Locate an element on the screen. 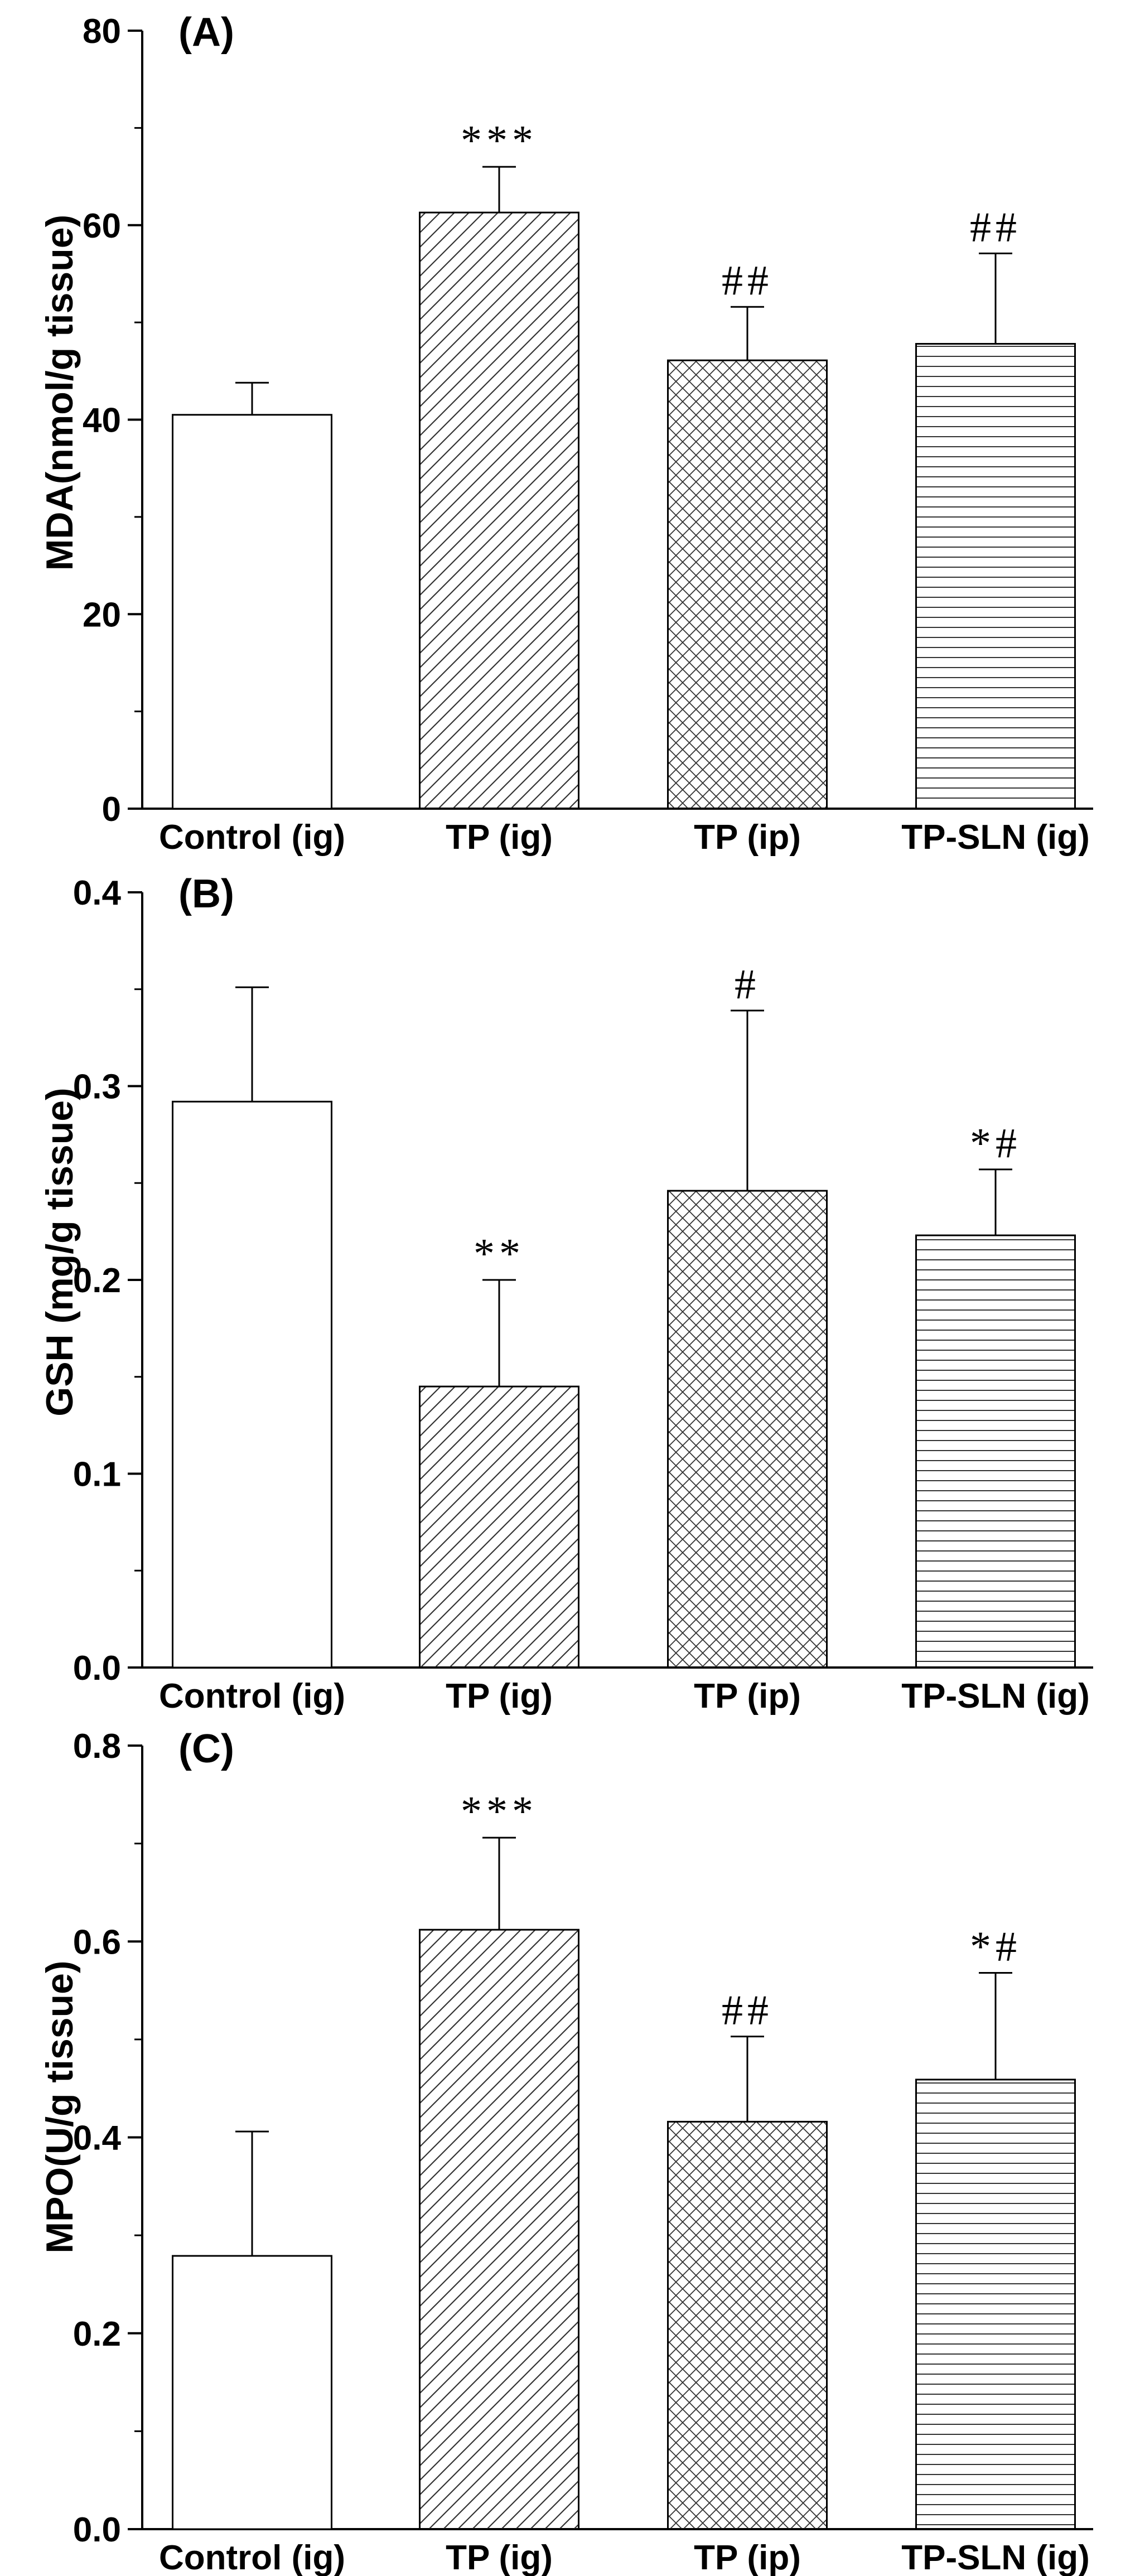 This screenshot has height=2576, width=1140. panel-c-significance-tp-sln-ig: *# is located at coordinates (996, 1946).